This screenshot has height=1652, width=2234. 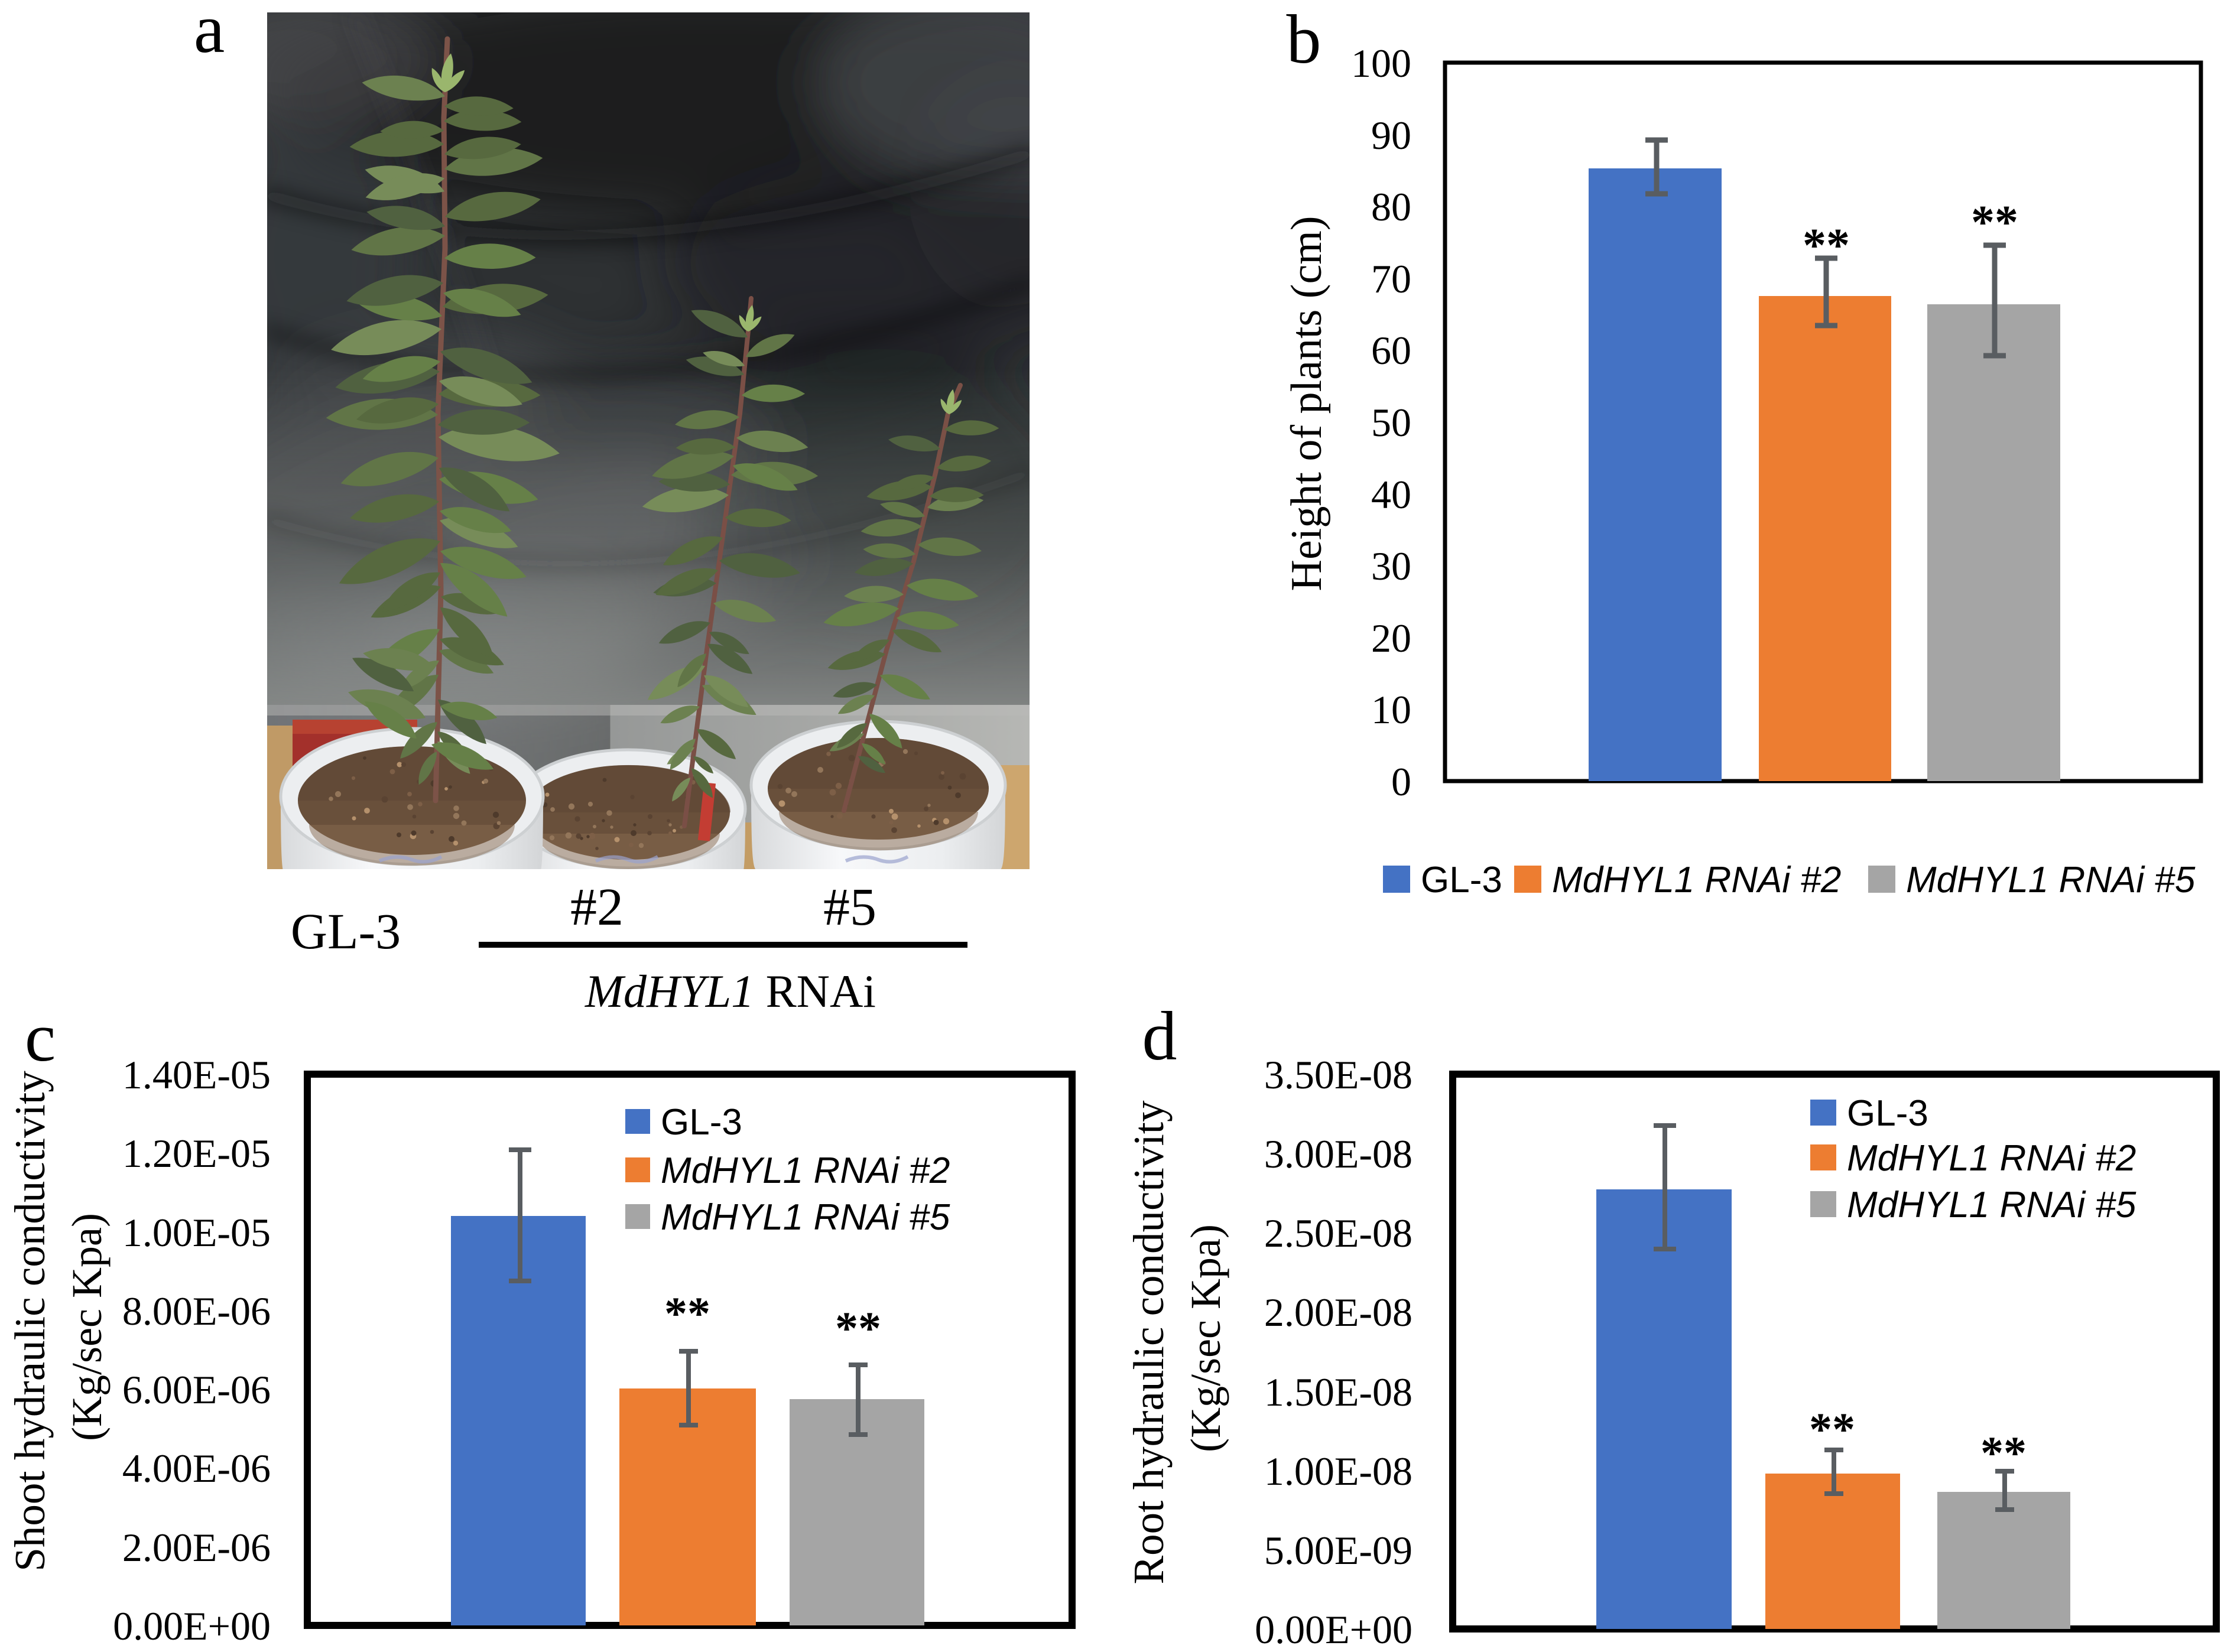 What do you see at coordinates (196, 1389) in the screenshot?
I see `svg-text: 6.00E-06` at bounding box center [196, 1389].